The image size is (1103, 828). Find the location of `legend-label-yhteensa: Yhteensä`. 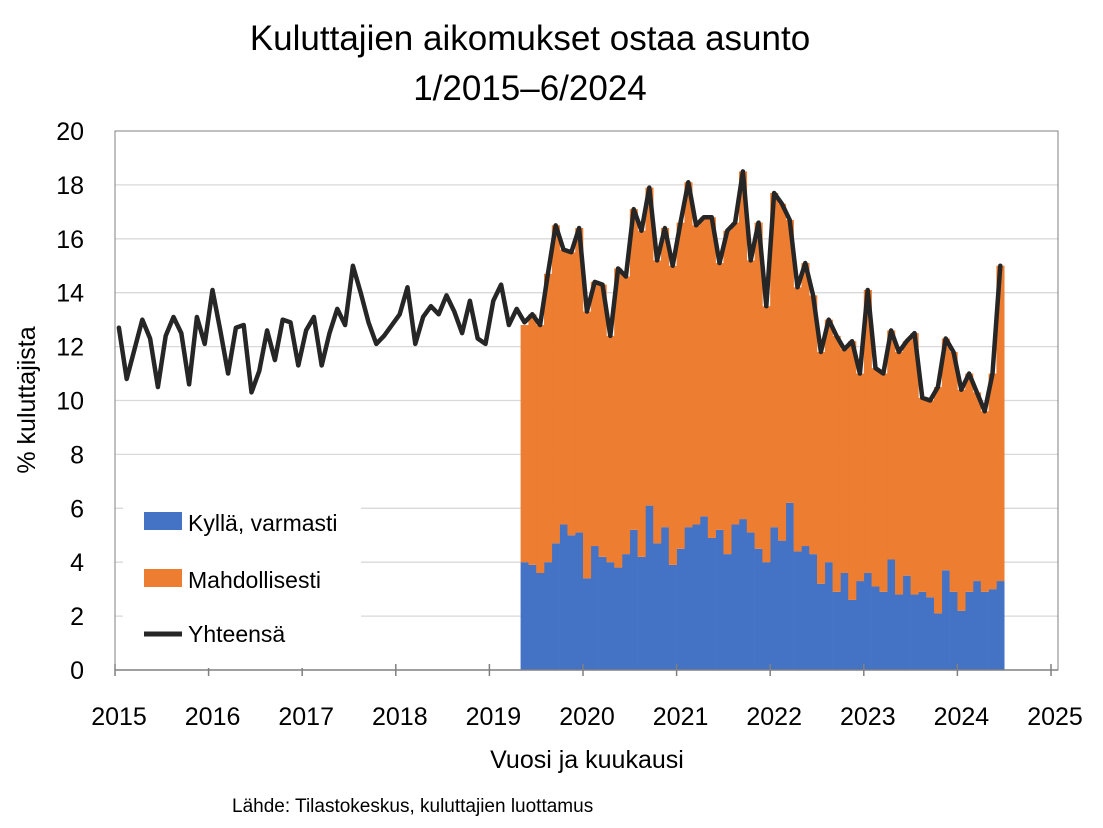

legend-label-yhteensa: Yhteensä is located at coordinates (236, 634).